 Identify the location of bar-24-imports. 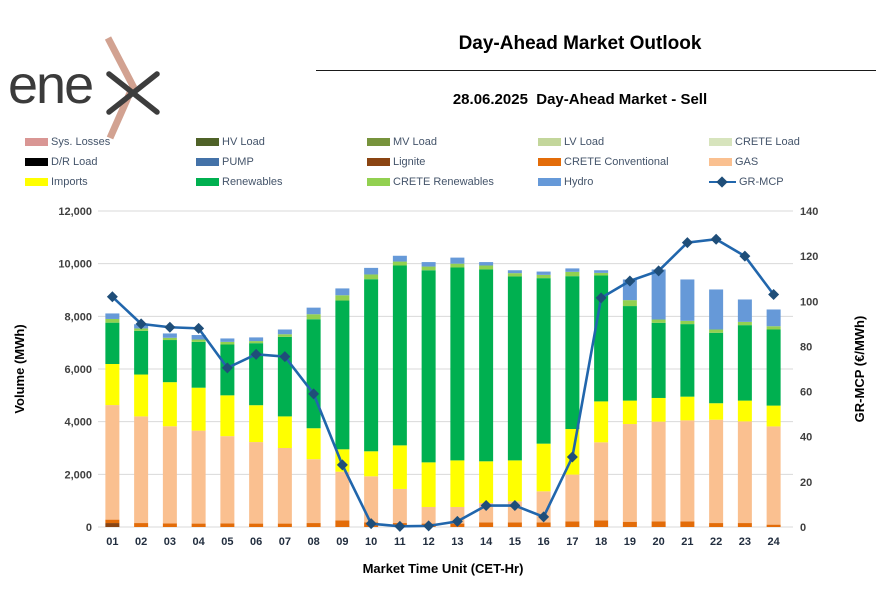
(773, 416).